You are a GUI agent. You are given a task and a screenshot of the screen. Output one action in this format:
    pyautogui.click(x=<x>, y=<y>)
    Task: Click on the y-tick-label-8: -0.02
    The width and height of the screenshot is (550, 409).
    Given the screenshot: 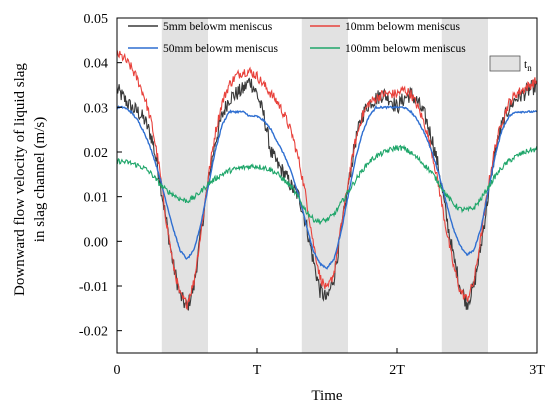 What is the action you would take?
    pyautogui.click(x=93, y=332)
    